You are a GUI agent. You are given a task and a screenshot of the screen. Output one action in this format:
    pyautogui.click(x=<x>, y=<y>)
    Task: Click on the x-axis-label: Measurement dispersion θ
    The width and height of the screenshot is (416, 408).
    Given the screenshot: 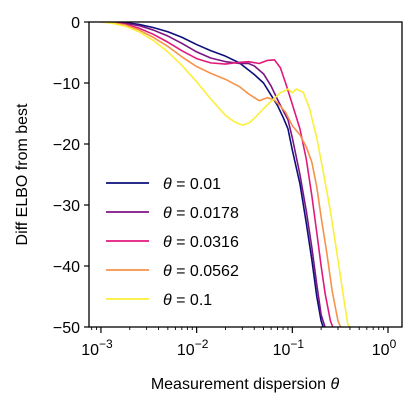 What is the action you would take?
    pyautogui.click(x=245, y=384)
    